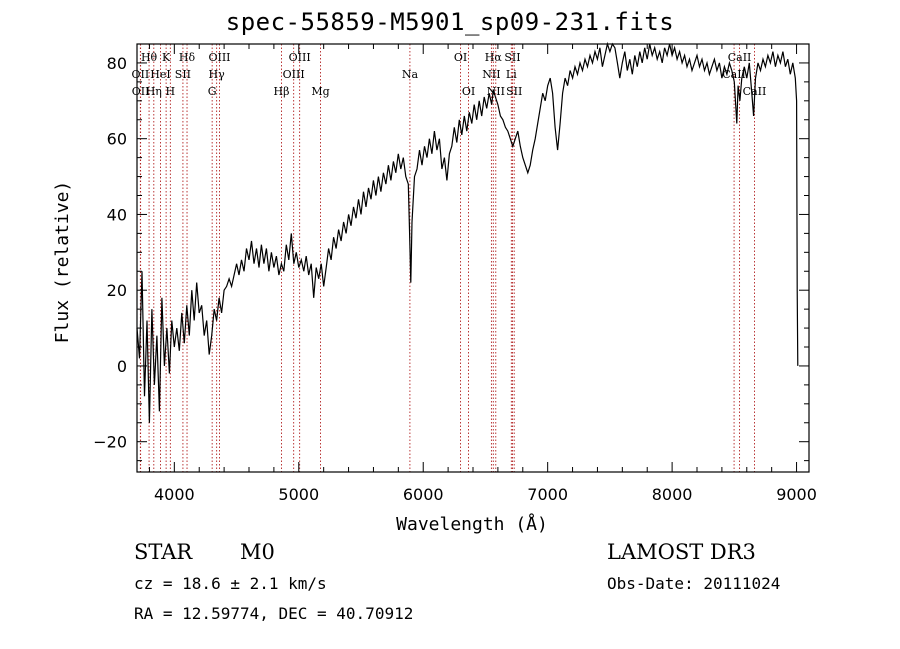 Image resolution: width=900 pixels, height=649 pixels. I want to click on line-marker-label-15: Mg, so click(320, 91).